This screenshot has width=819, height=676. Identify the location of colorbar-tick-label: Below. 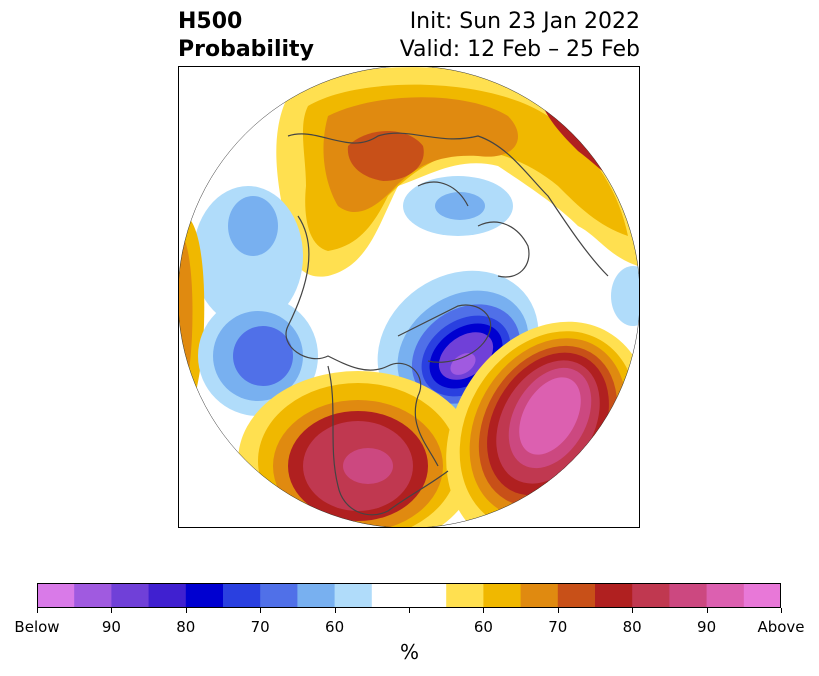
(37, 627).